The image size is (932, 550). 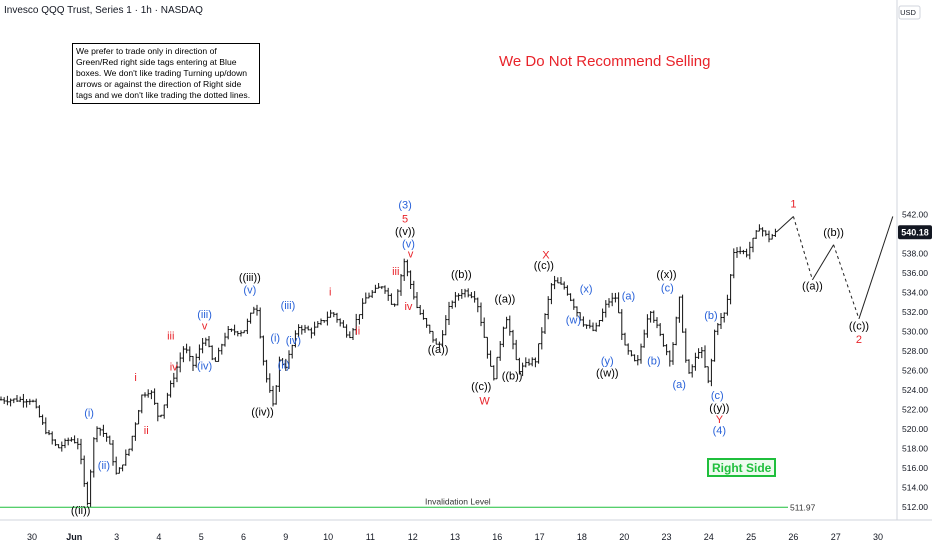 What do you see at coordinates (719, 408) in the screenshot?
I see `wave-label: ((y))` at bounding box center [719, 408].